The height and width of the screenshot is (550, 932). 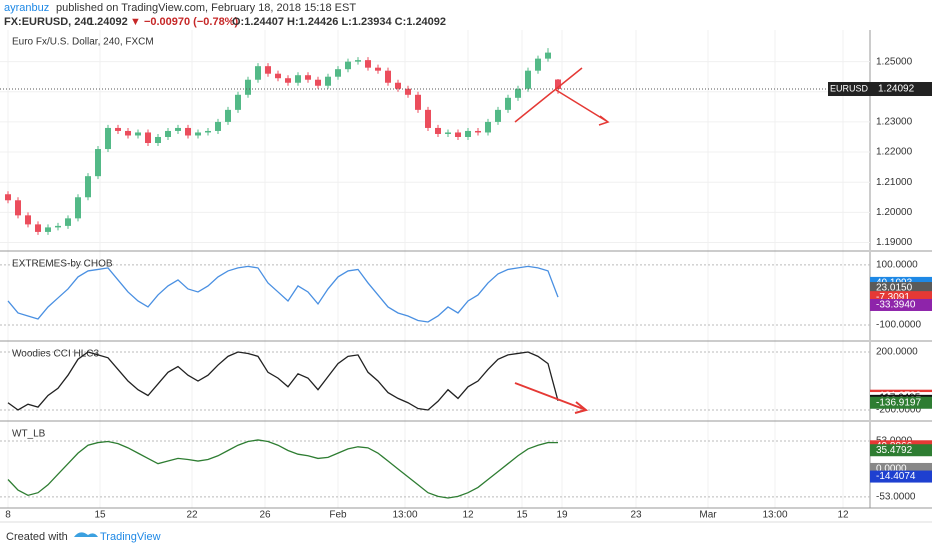 I want to click on y-tick-label: 200.0000, so click(x=897, y=352).